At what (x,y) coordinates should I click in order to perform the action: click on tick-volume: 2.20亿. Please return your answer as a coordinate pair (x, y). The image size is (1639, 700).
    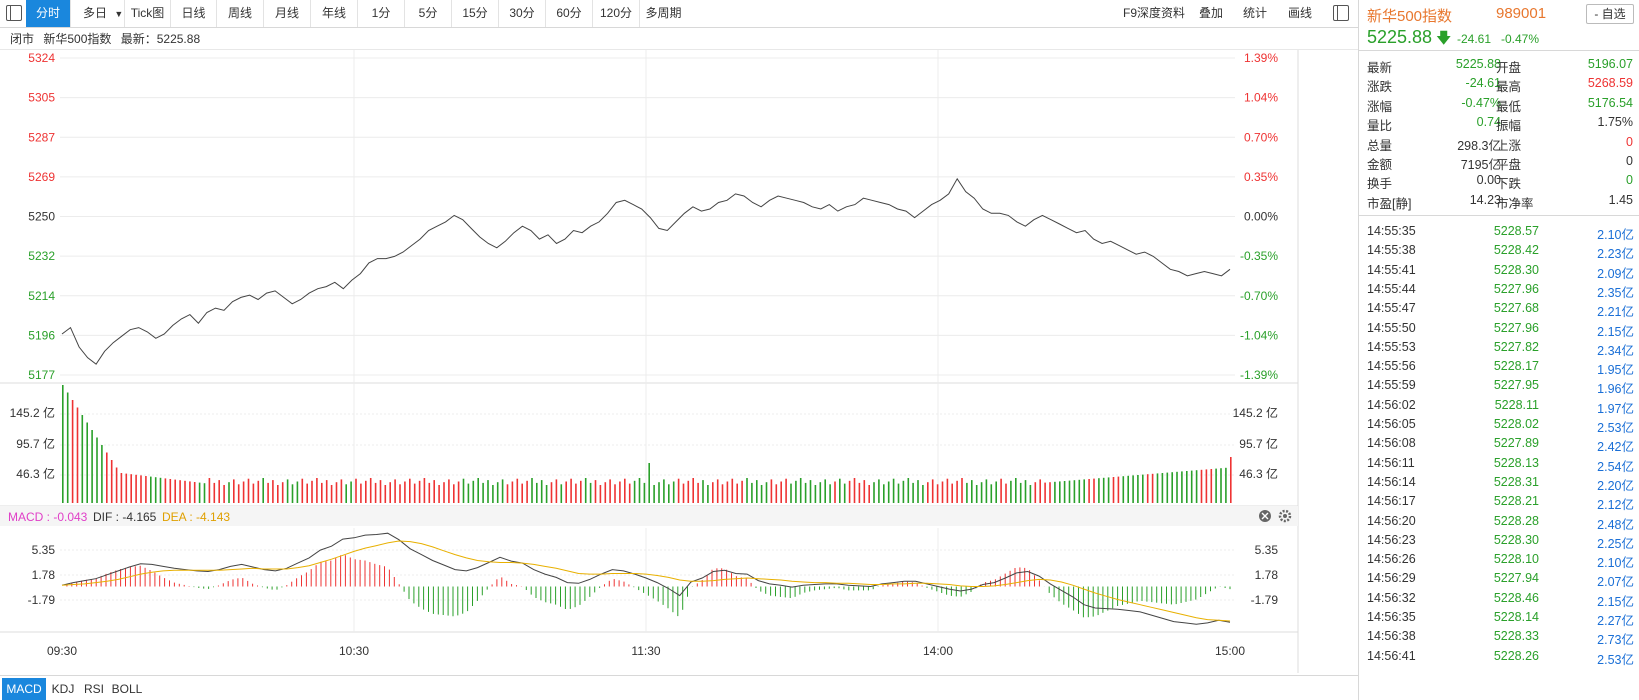
    Looking at the image, I should click on (1615, 485).